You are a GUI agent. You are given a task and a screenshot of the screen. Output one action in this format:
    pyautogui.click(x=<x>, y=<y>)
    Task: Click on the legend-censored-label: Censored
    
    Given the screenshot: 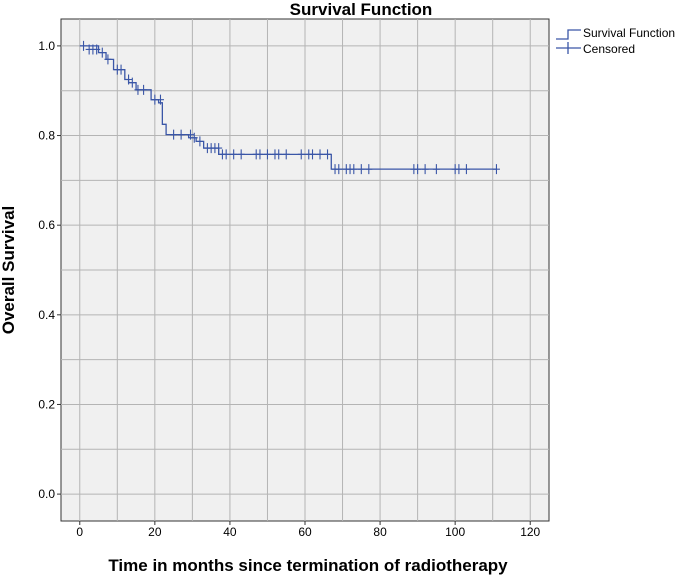 What is the action you would take?
    pyautogui.click(x=609, y=49)
    